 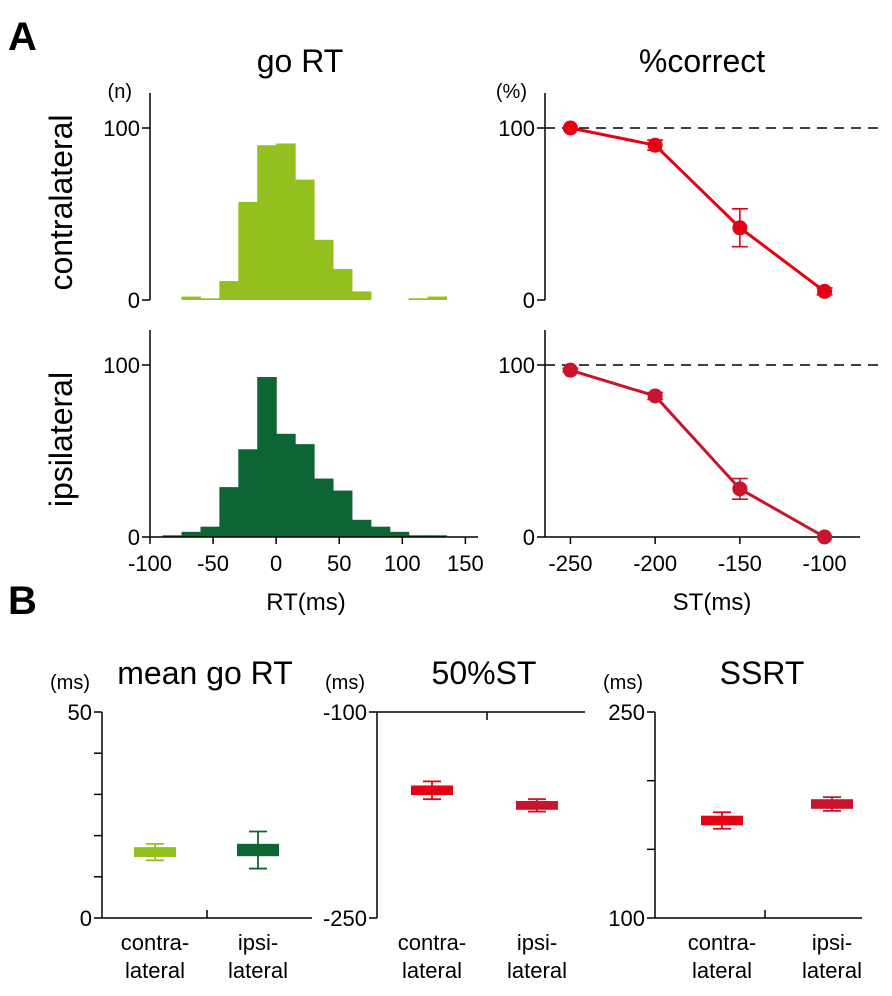 I want to click on y-tick-label: -250, so click(x=345, y=918).